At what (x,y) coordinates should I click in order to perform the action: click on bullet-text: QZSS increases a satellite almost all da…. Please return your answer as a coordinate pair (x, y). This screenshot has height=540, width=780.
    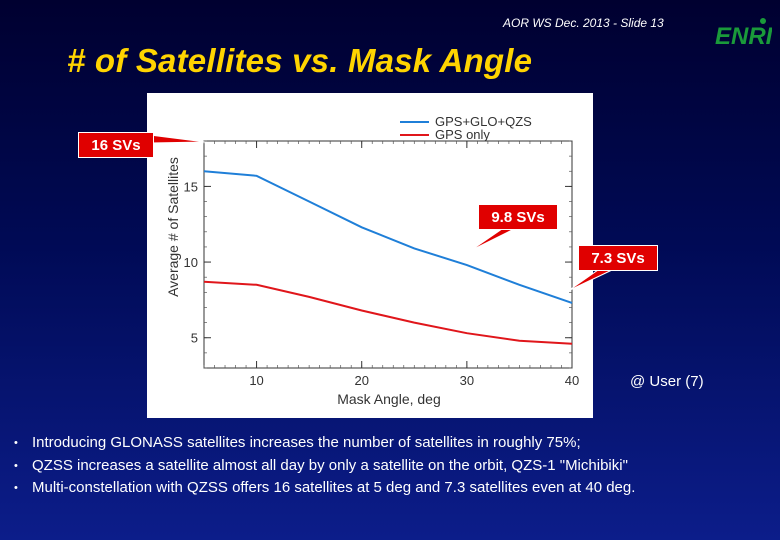
    Looking at the image, I should click on (330, 465).